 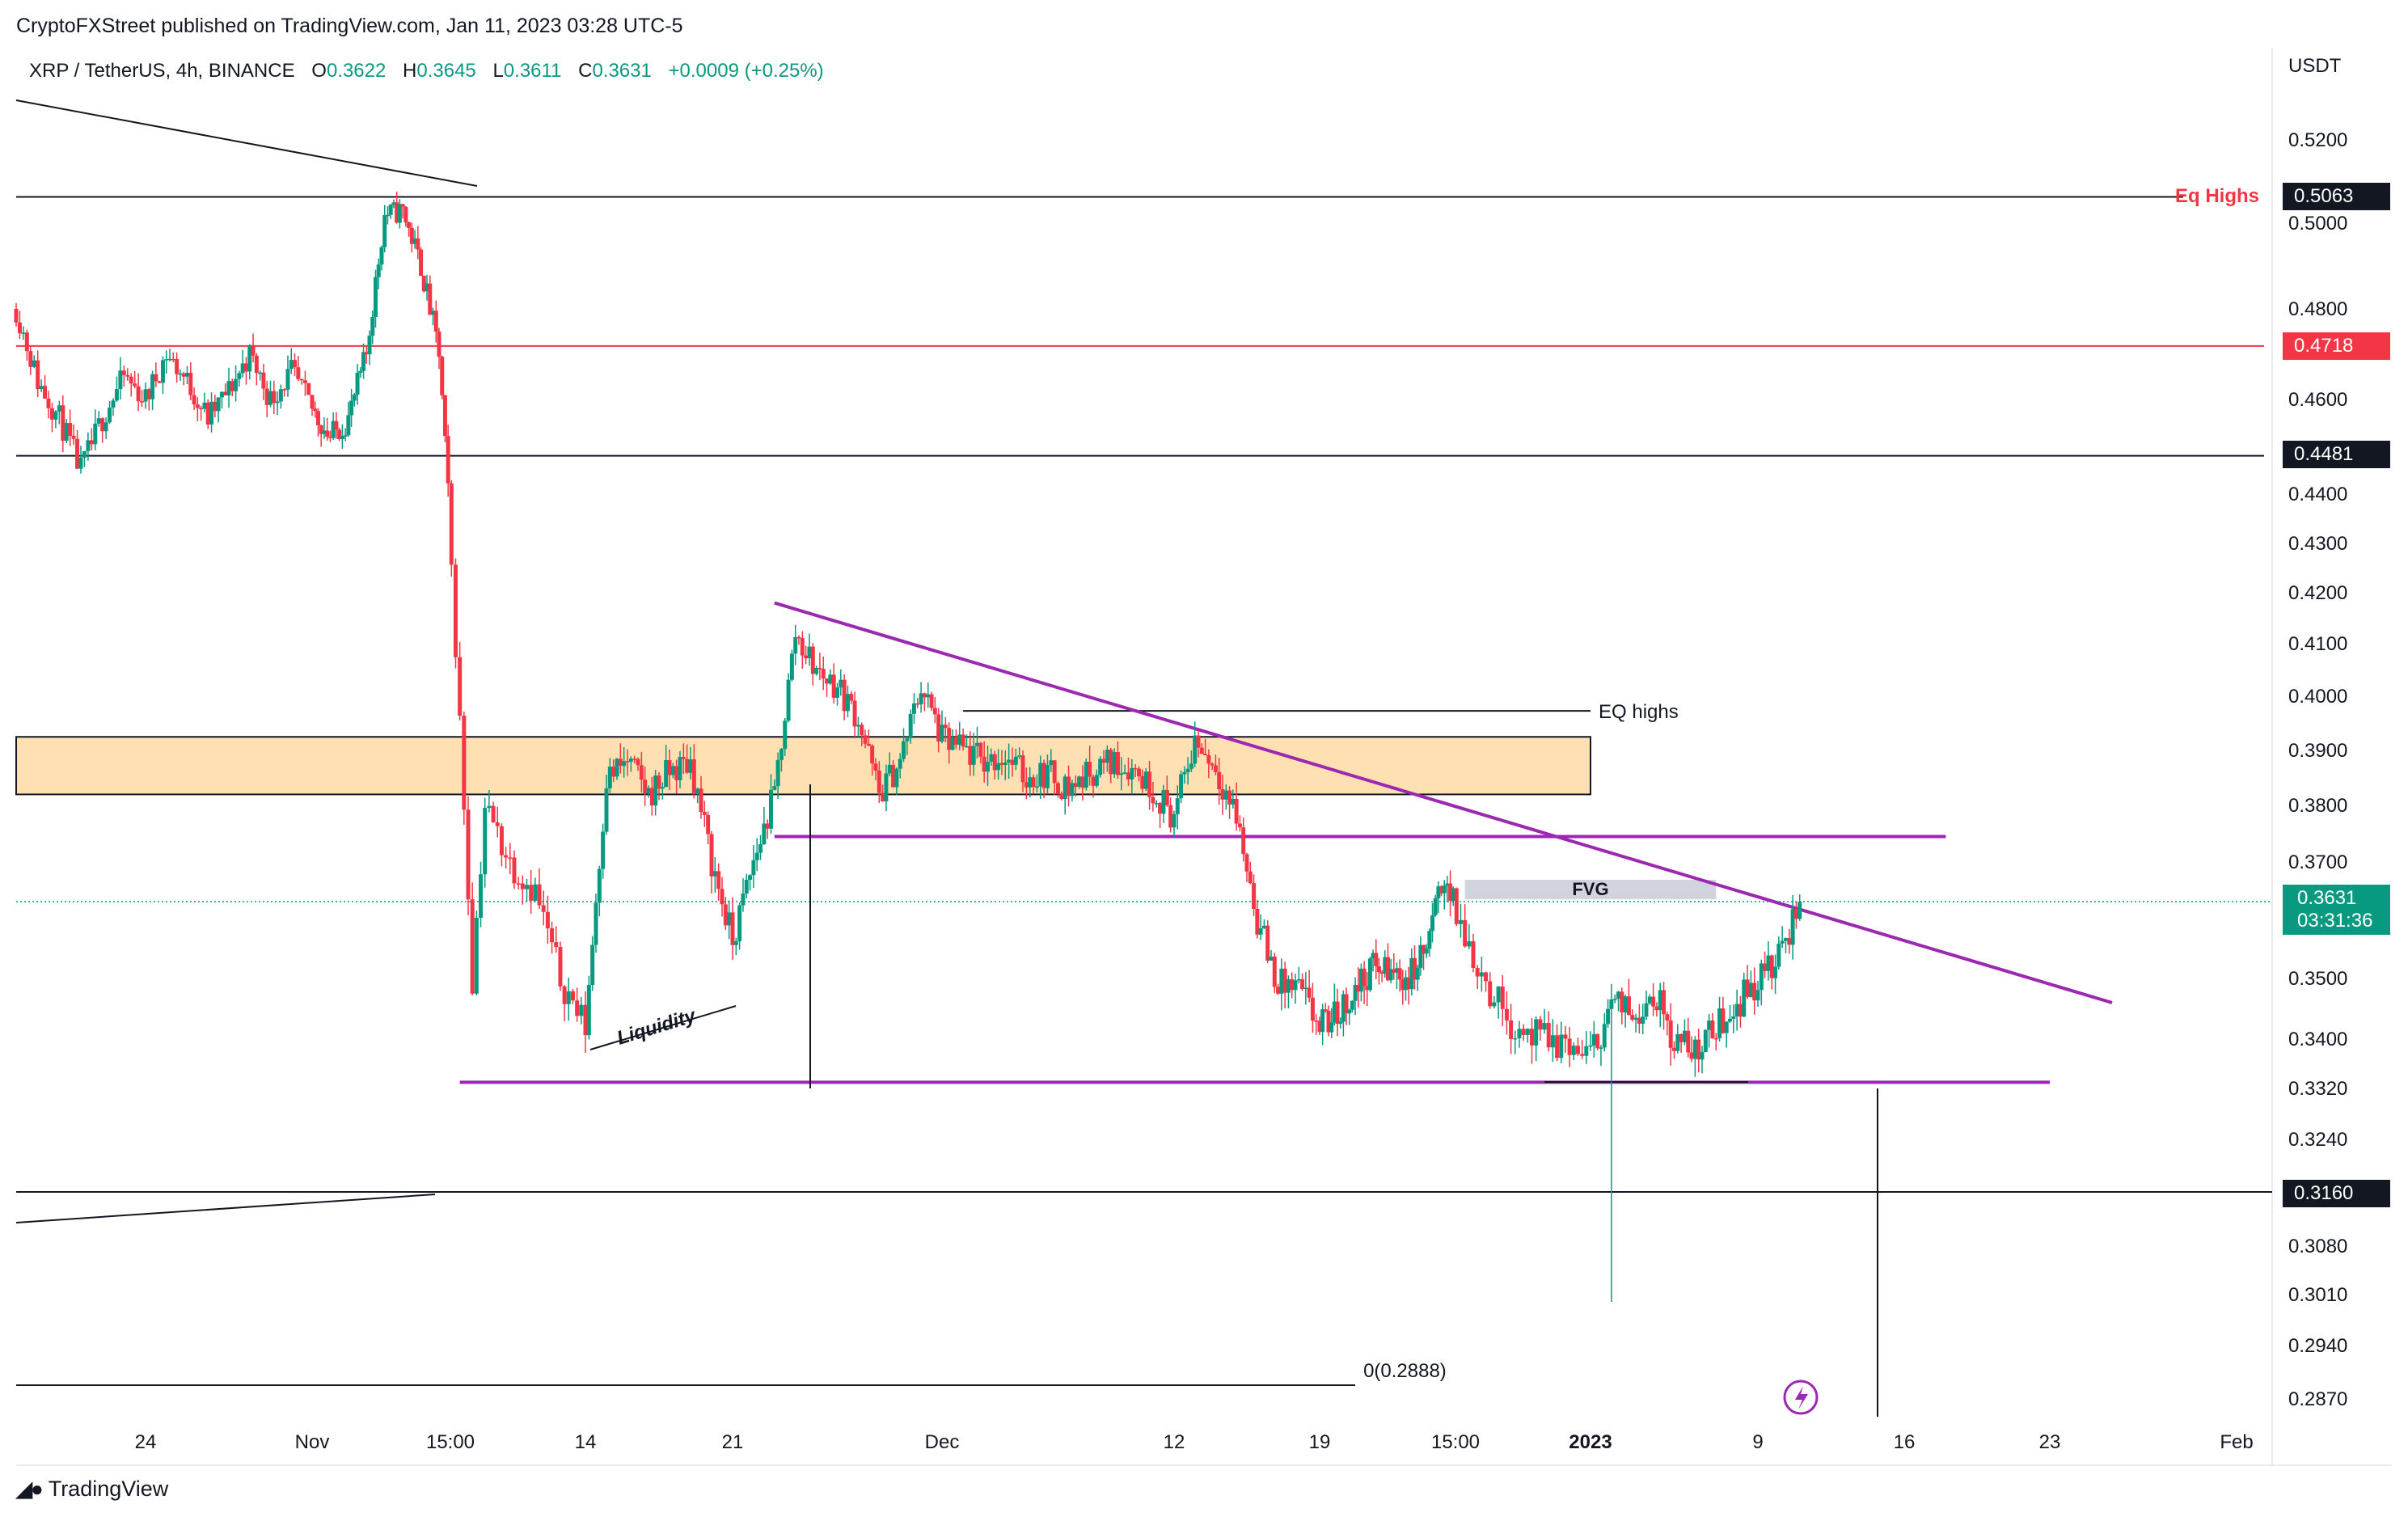 I want to click on x-tick-label: 14, so click(x=586, y=1442).